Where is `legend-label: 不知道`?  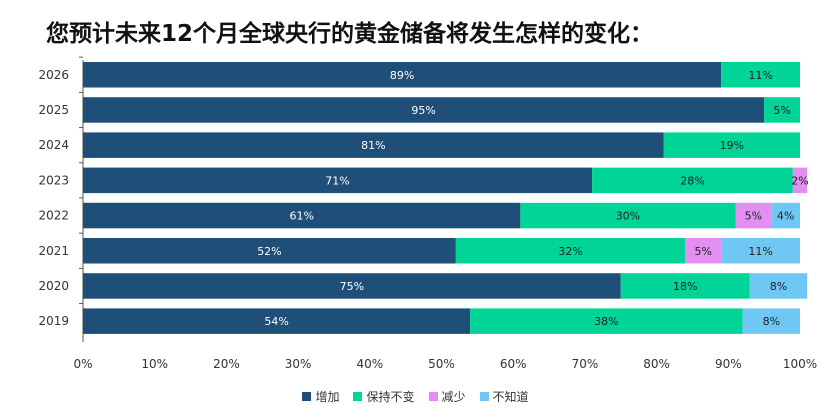 legend-label: 不知道 is located at coordinates (510, 397).